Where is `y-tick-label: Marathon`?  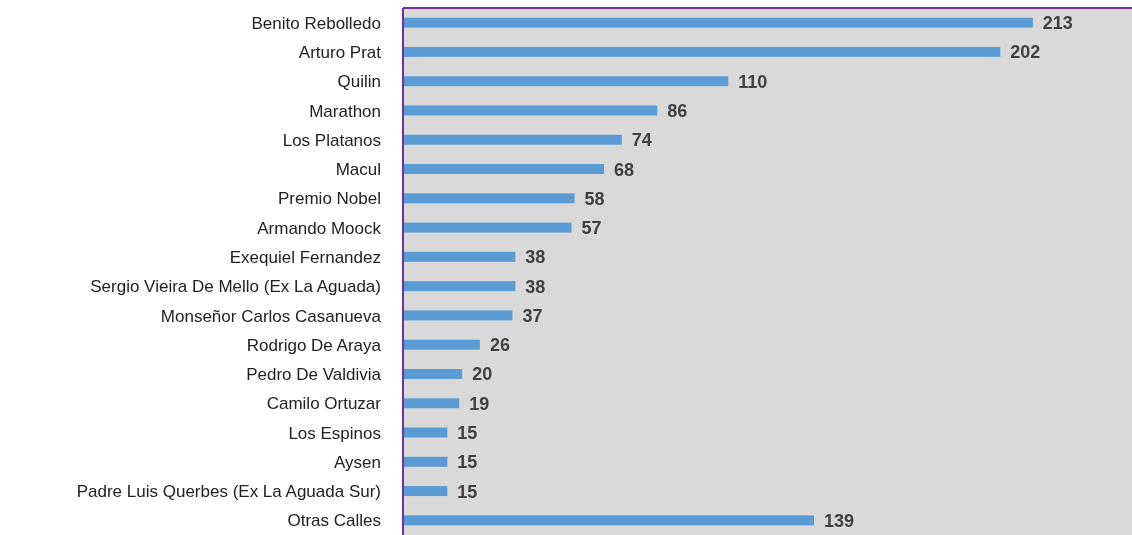 y-tick-label: Marathon is located at coordinates (345, 111).